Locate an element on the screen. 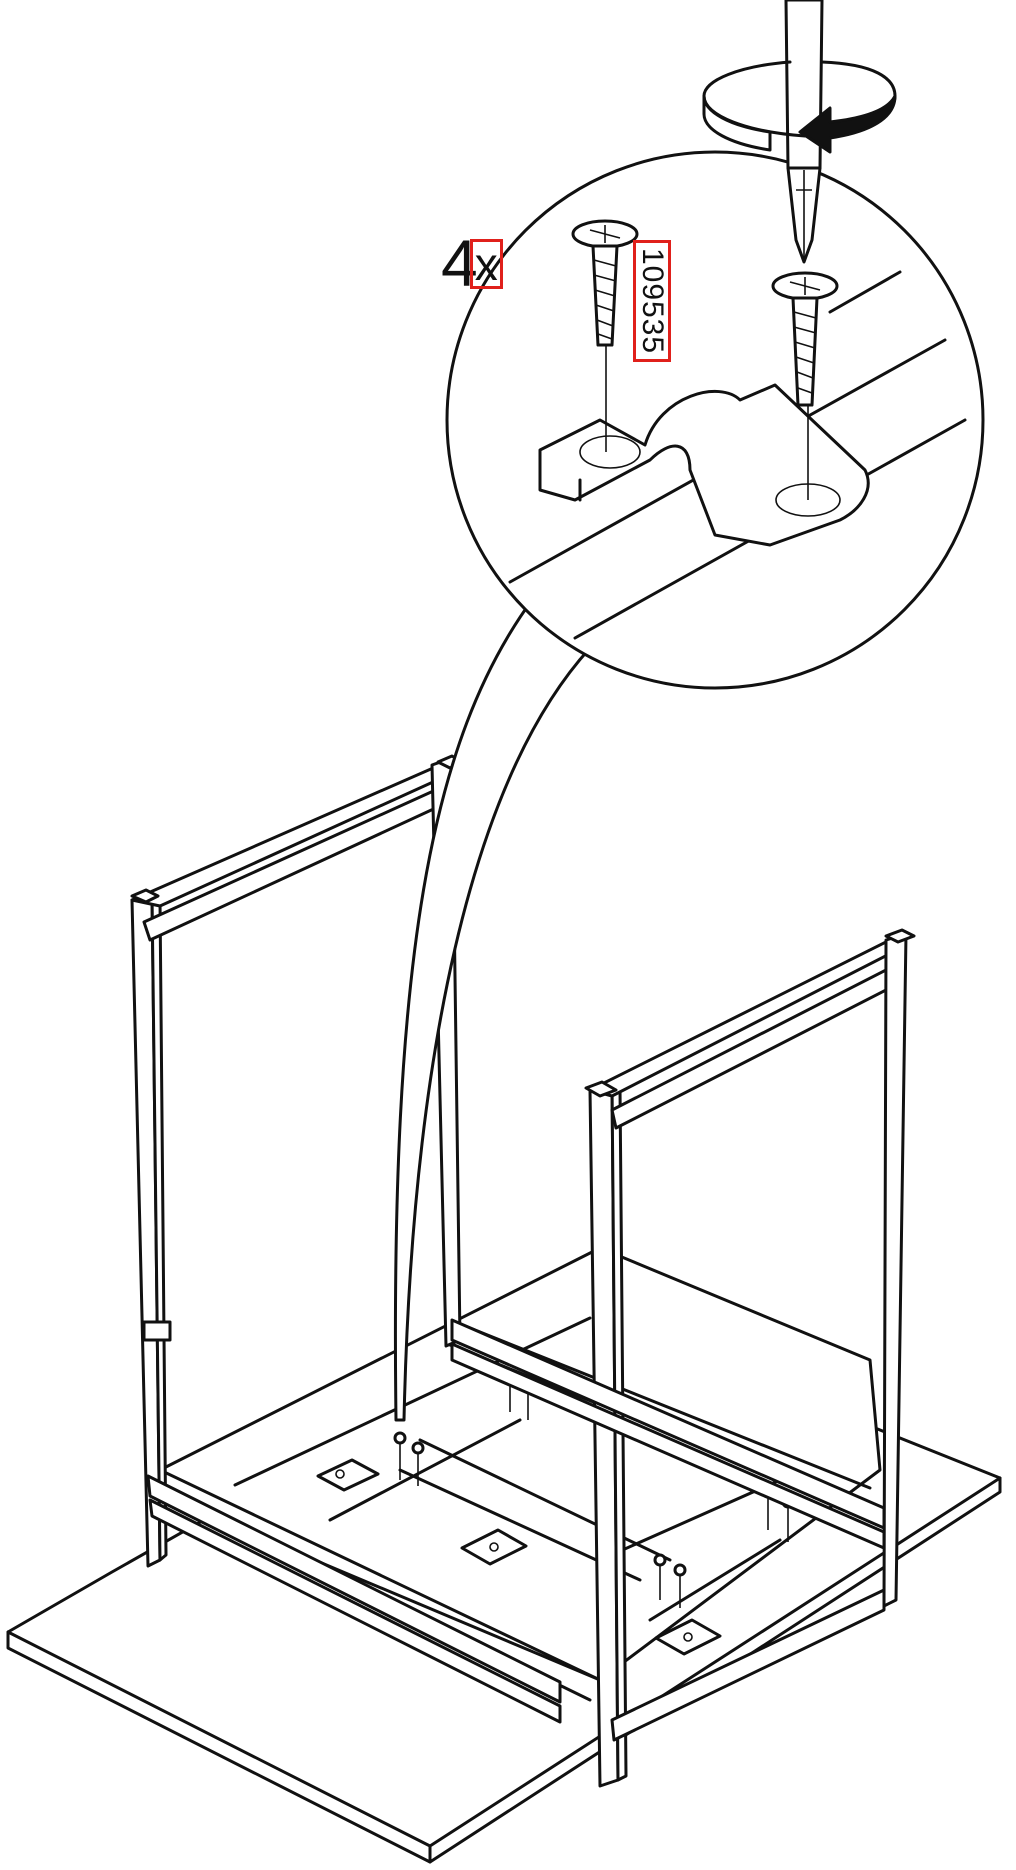 This screenshot has height=1870, width=1016. quantity-label: 4x is located at coordinates (472, 263).